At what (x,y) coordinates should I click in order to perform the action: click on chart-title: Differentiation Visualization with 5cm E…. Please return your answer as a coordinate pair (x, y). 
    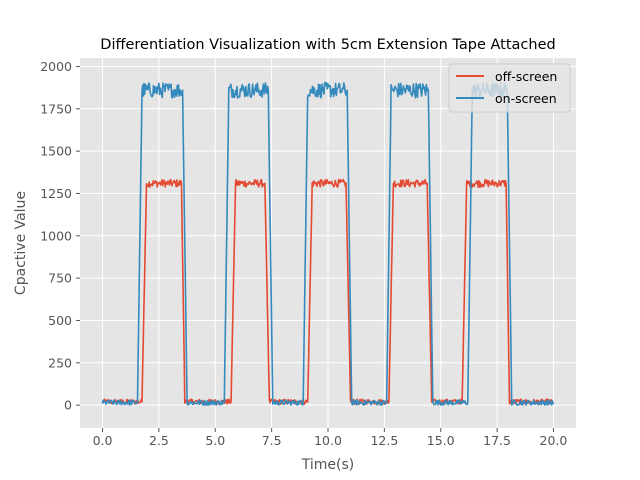
    Looking at the image, I should click on (327, 45).